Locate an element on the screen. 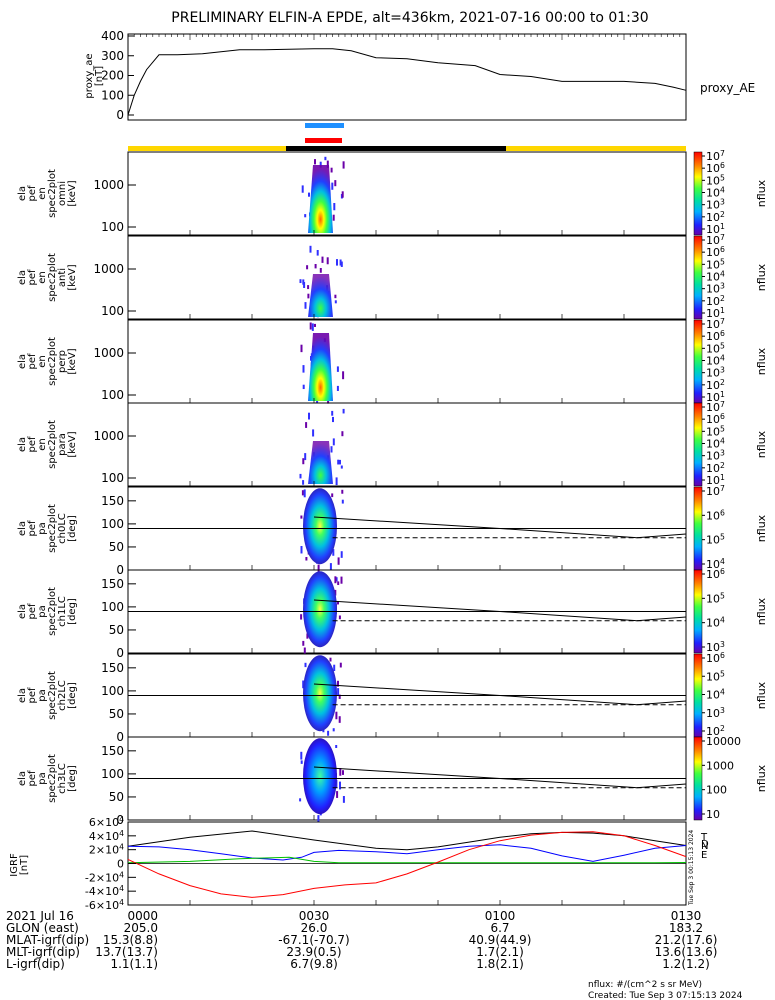 Image resolution: width=775 pixels, height=1000 pixels. ylabel-line: anti is located at coordinates (62, 277).